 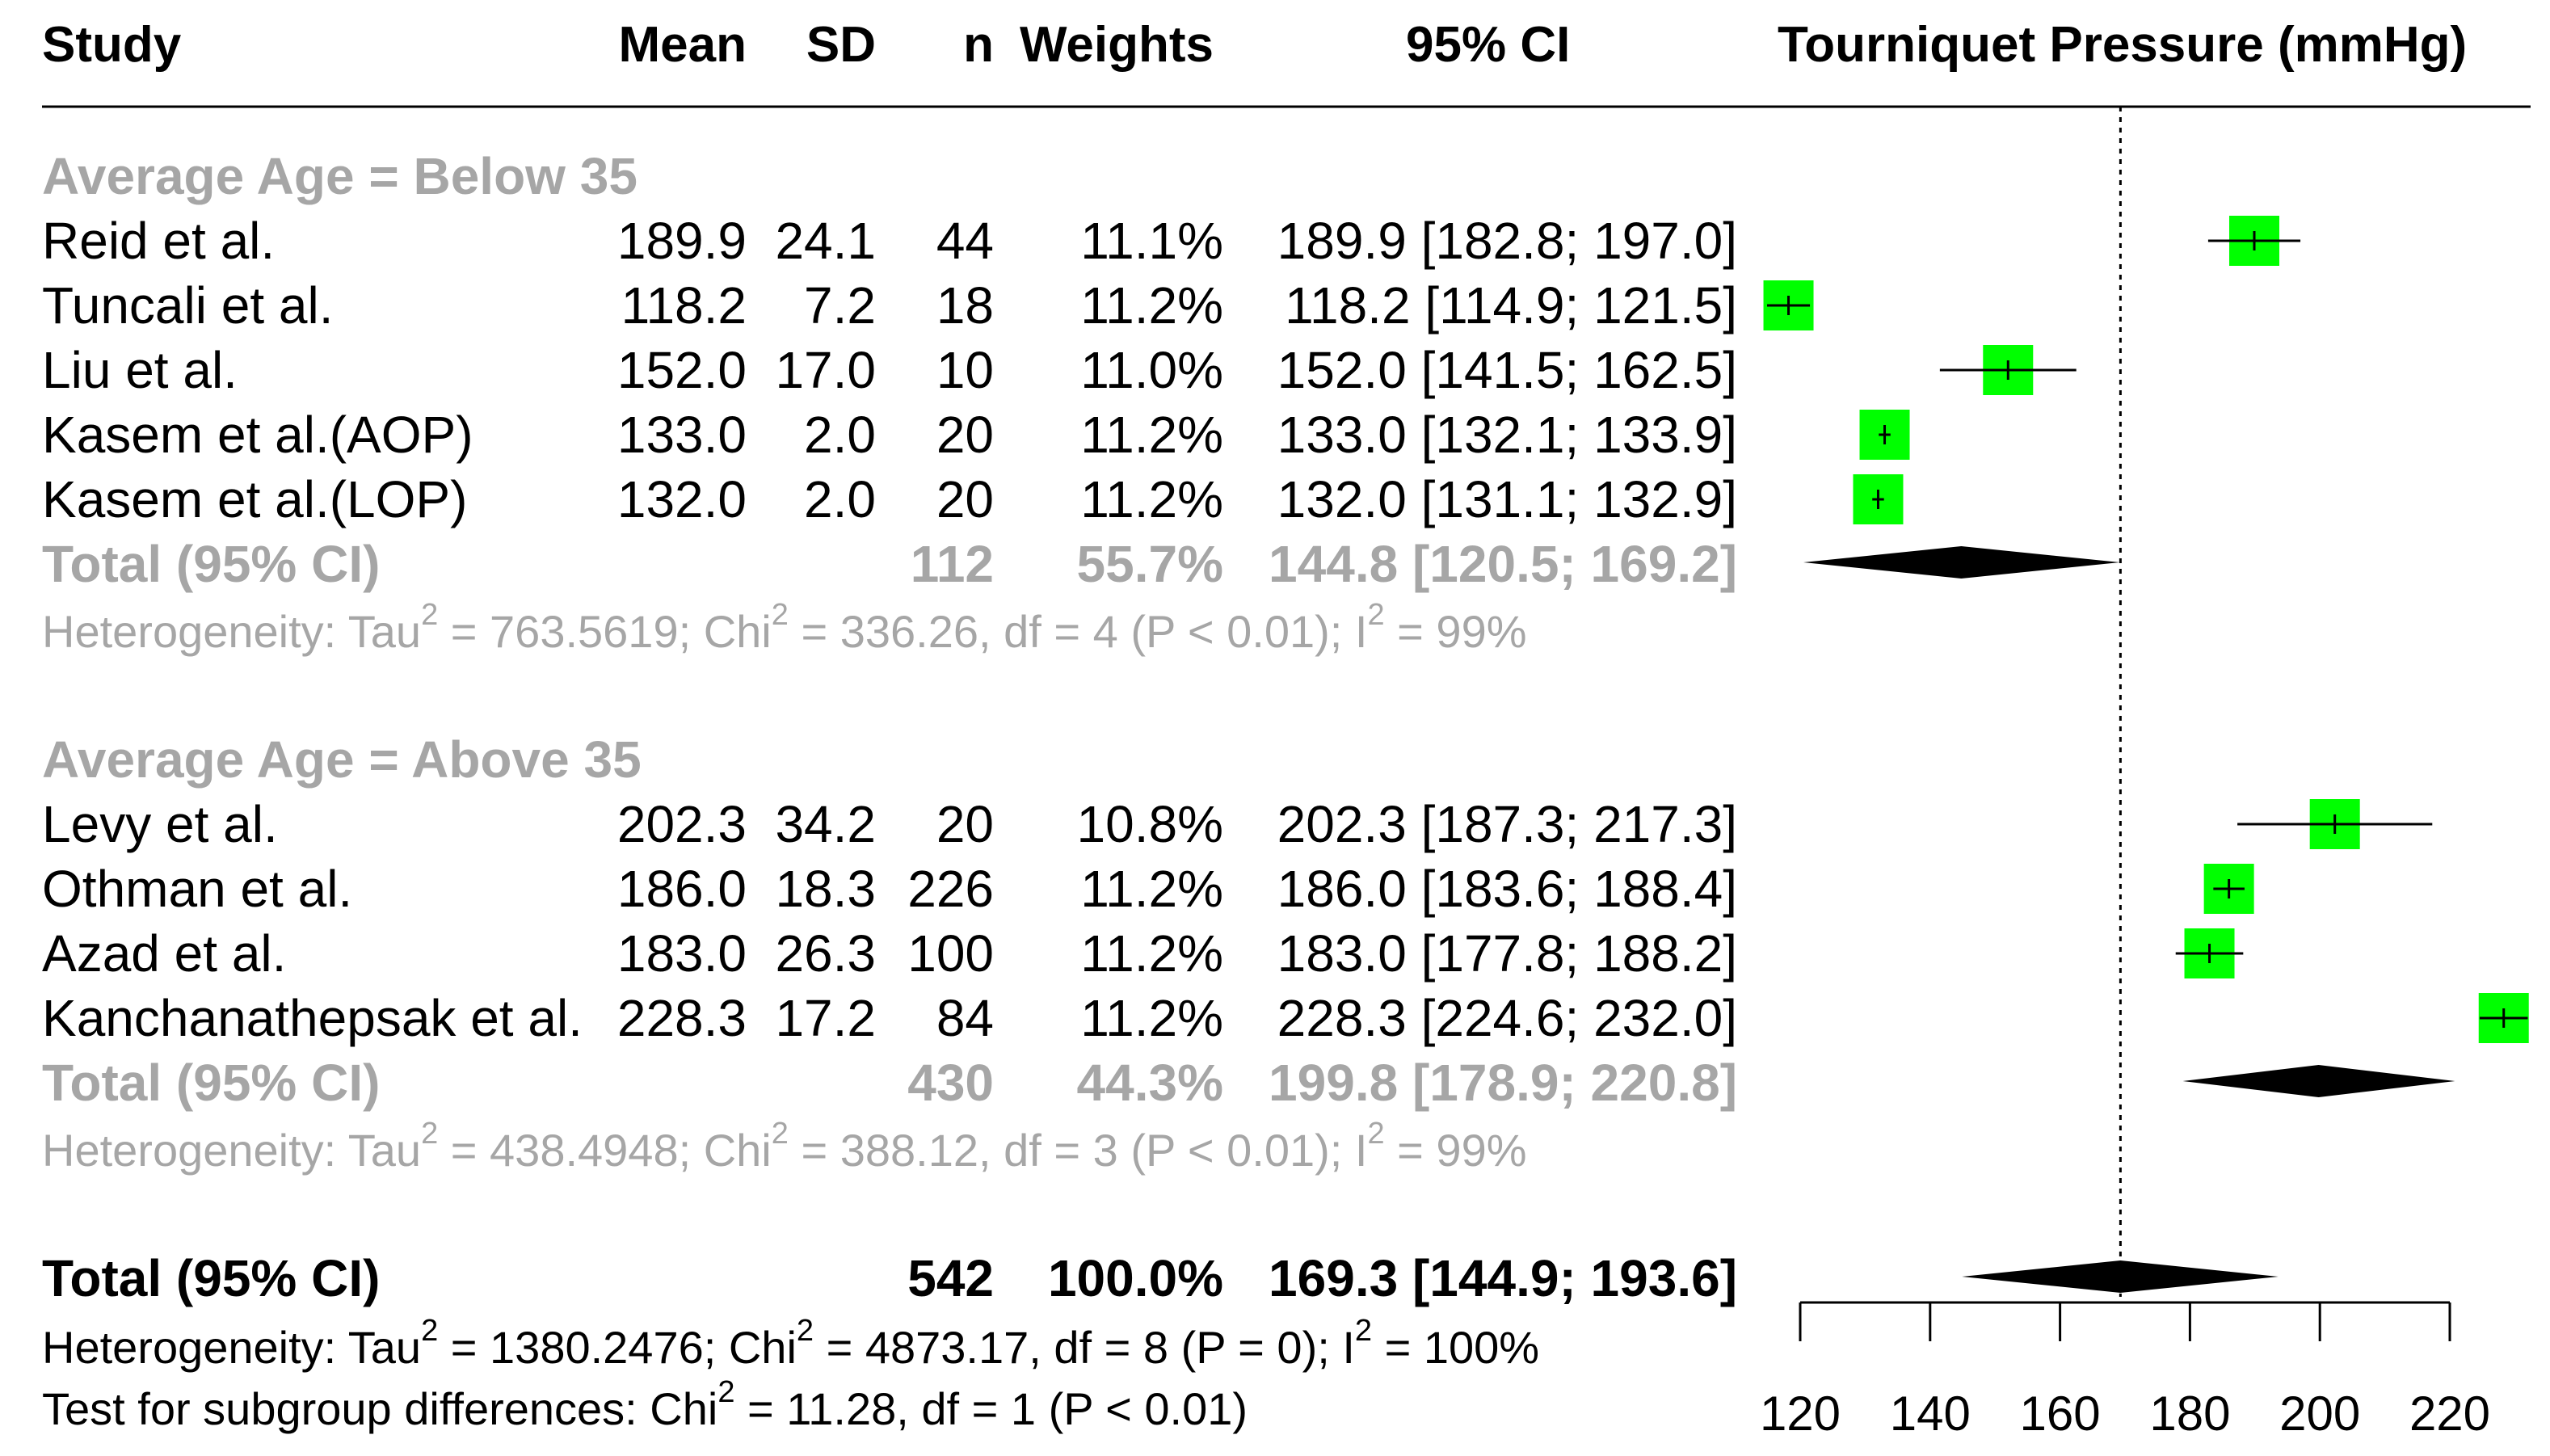 What do you see at coordinates (681, 889) in the screenshot?
I see `study-mean: 186.0` at bounding box center [681, 889].